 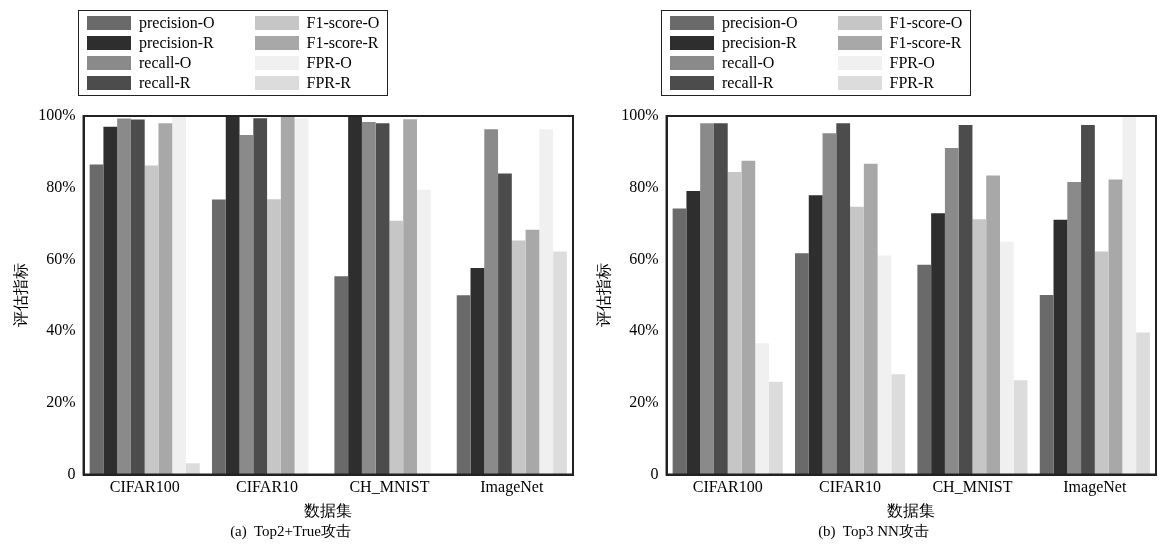 What do you see at coordinates (873, 531) in the screenshot?
I see `text: (b) Top3 NN攻击` at bounding box center [873, 531].